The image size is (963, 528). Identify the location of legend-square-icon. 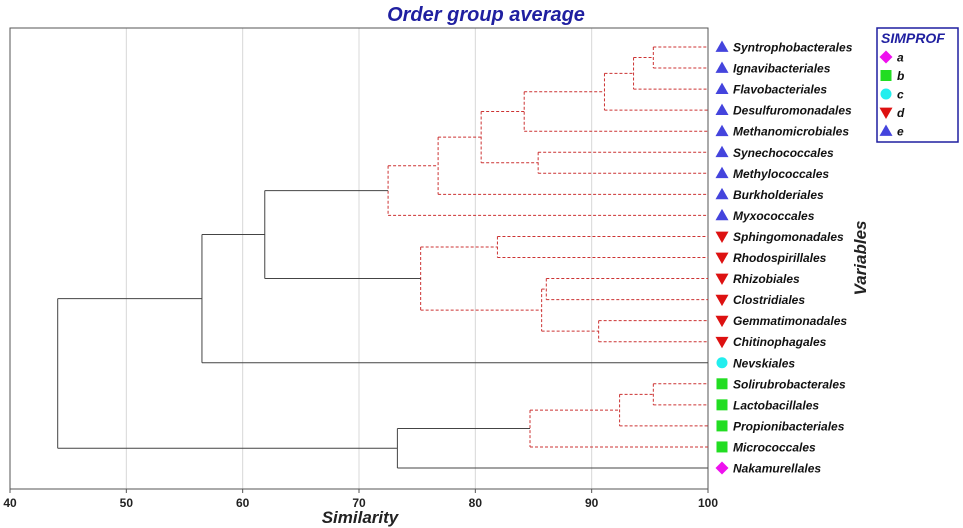
(886, 75).